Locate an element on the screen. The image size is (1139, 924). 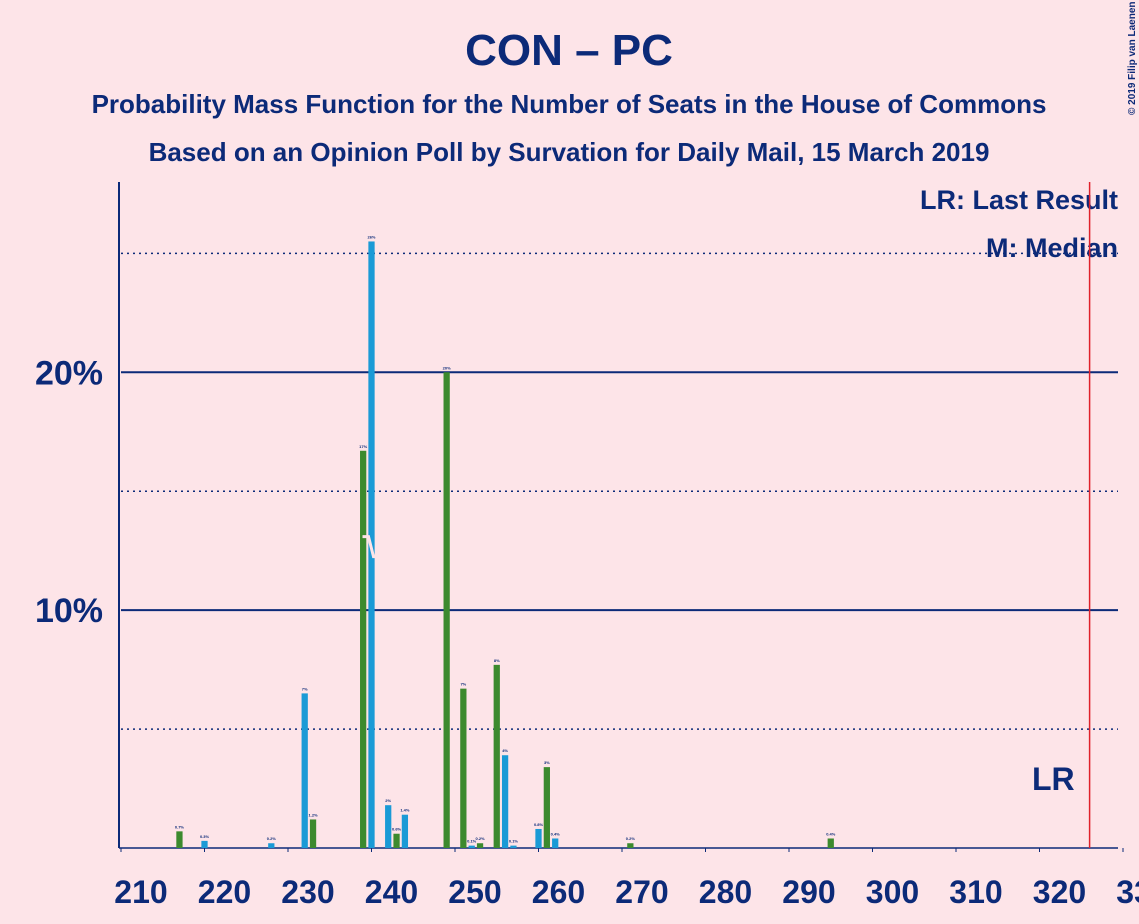
value-label: 0.6% is located at coordinates (397, 829).